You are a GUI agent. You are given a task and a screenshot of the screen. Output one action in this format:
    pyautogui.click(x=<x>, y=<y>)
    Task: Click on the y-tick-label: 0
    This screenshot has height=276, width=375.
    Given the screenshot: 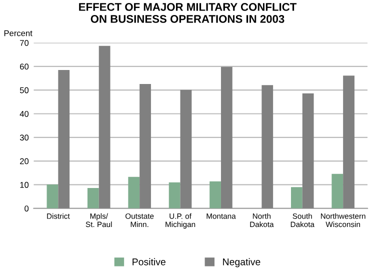 What is the action you would take?
    pyautogui.click(x=26, y=209)
    